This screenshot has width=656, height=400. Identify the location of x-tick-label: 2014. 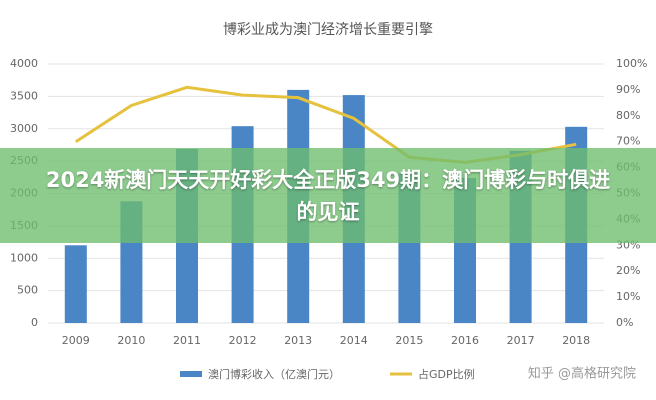
(354, 340).